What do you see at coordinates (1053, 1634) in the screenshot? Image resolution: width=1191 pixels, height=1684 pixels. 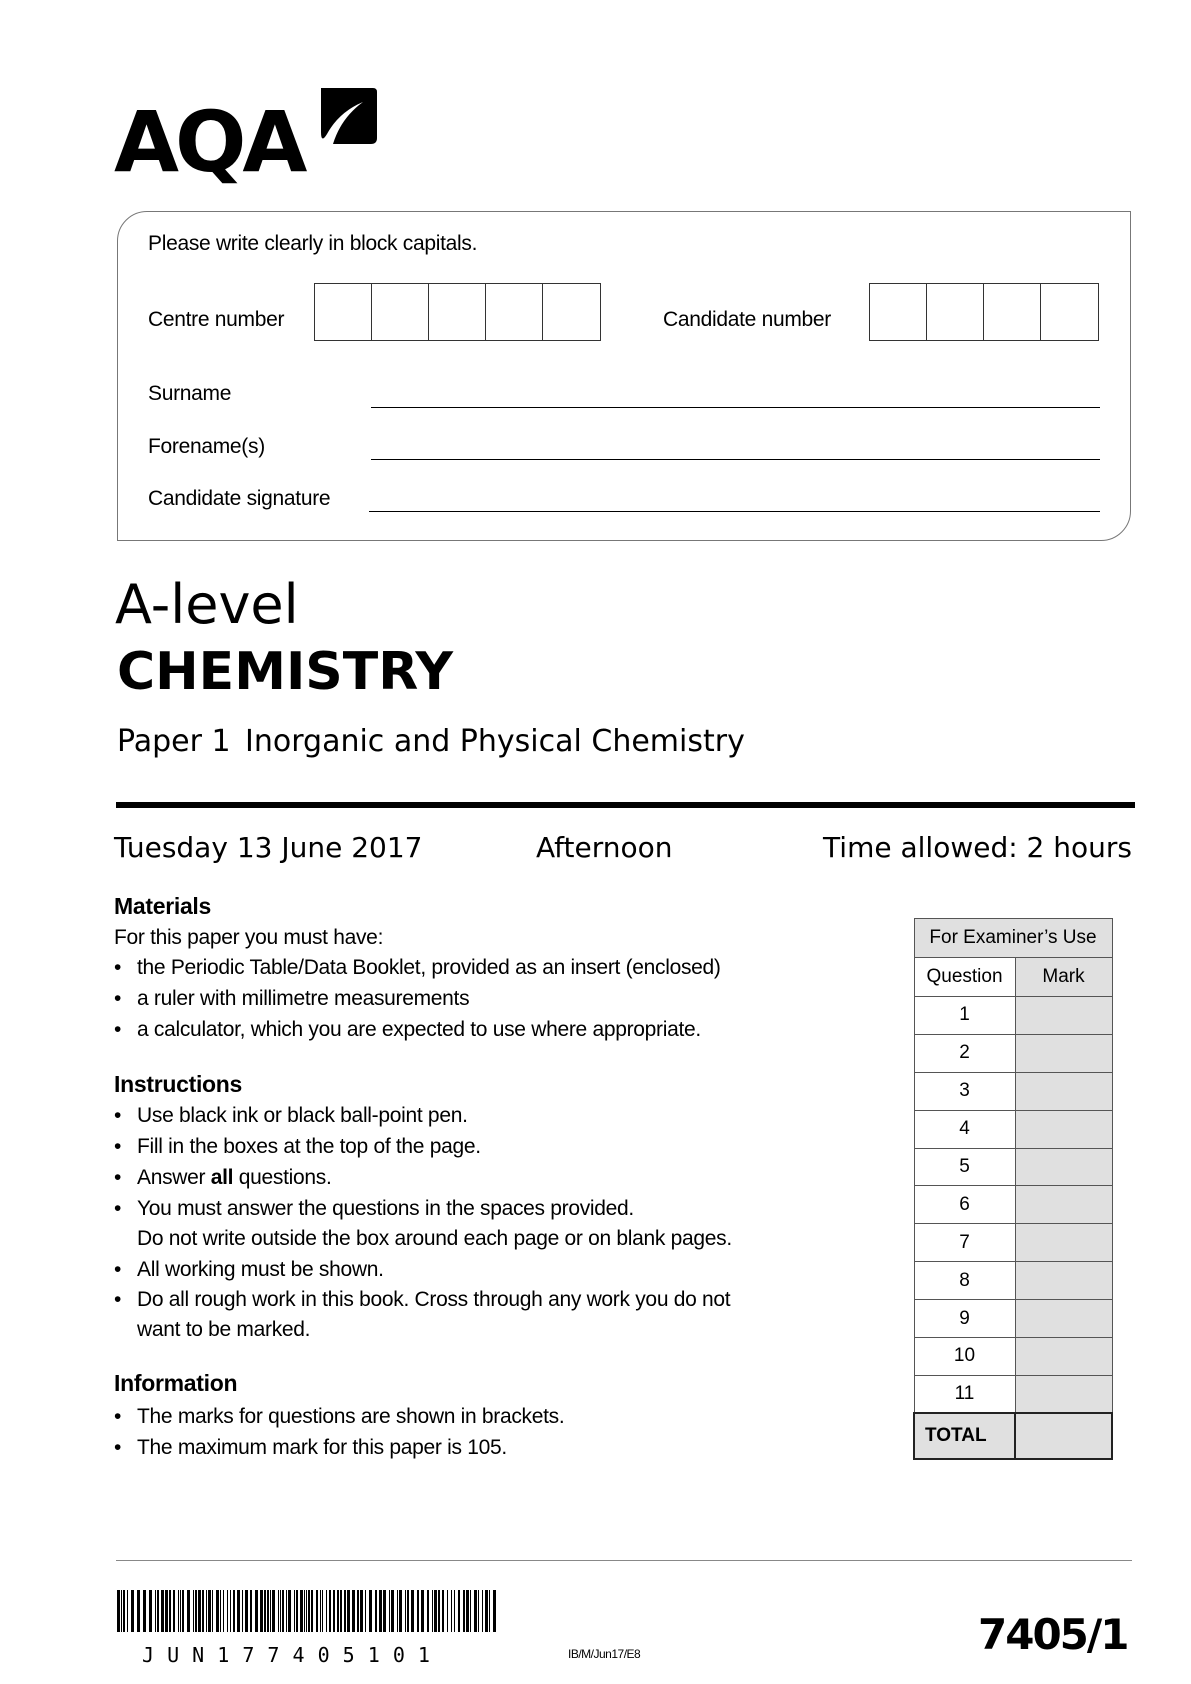 I see `paper-code: 7405/1` at bounding box center [1053, 1634].